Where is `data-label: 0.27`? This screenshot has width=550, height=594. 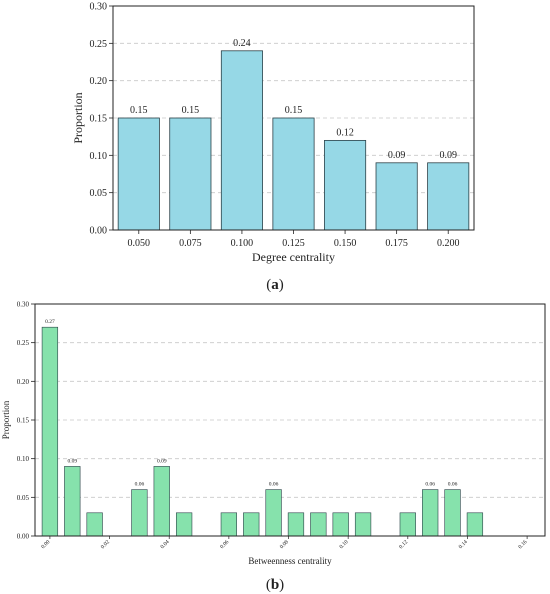
data-label: 0.27 is located at coordinates (50, 322).